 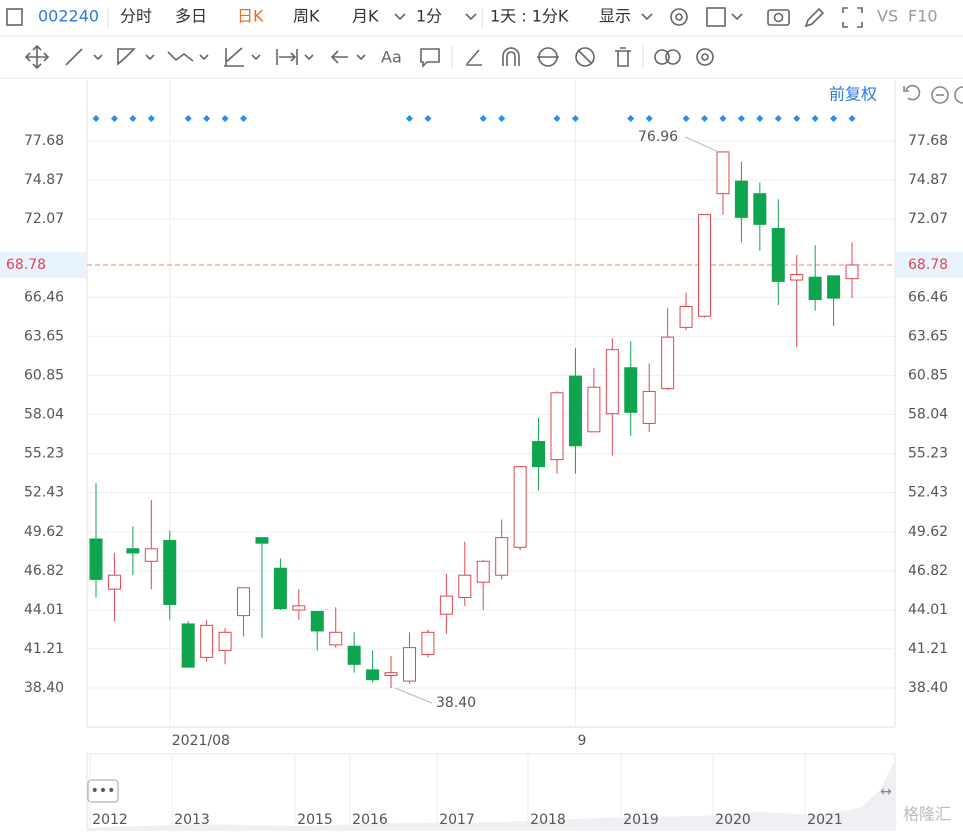 I want to click on line-tool-icon, so click(x=74, y=57).